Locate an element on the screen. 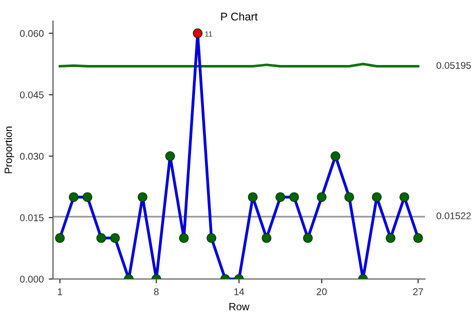 Image resolution: width=474 pixels, height=321 pixels. annotation: 0.05195 is located at coordinates (453, 65).